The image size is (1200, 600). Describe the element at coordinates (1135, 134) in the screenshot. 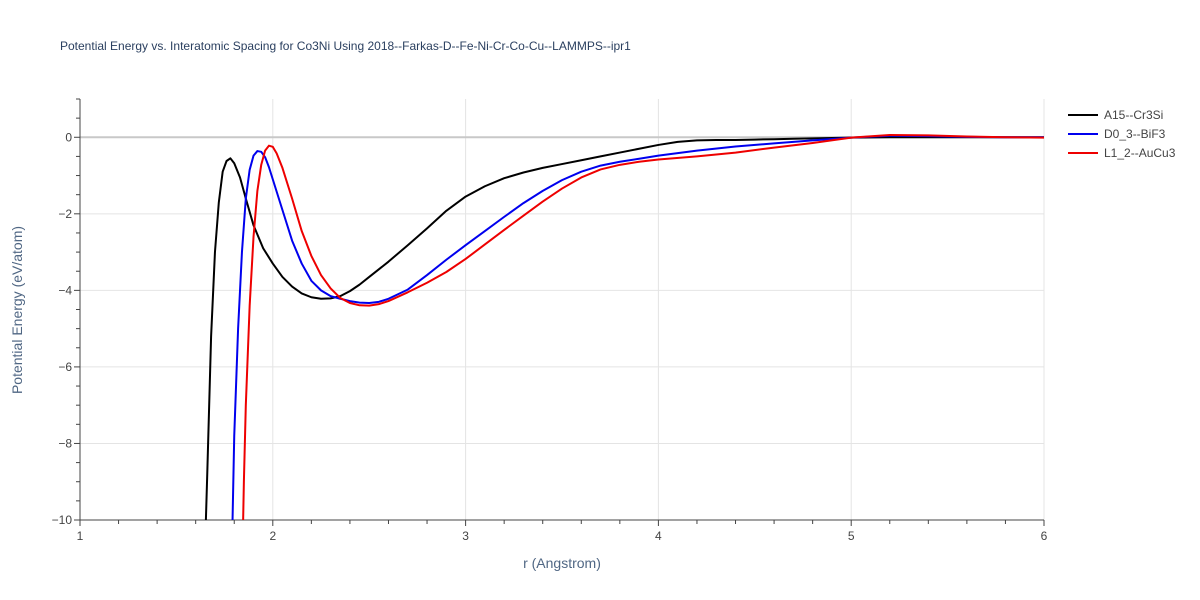

I see `legend-label: D0_3--BiF3` at that location.